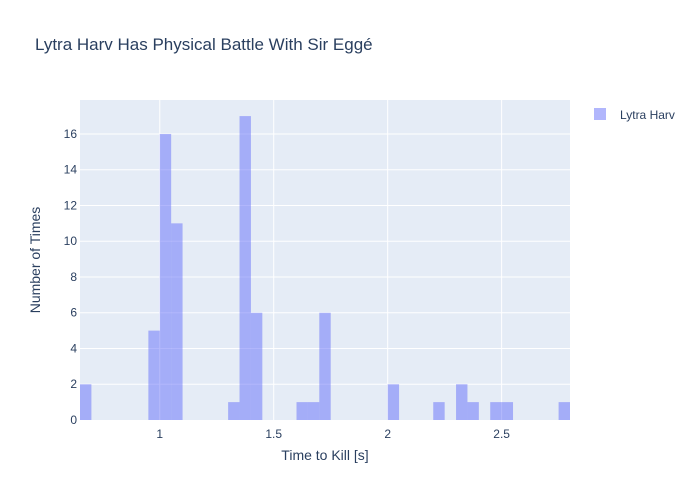 This screenshot has width=700, height=500. I want to click on y-tick-label: 2, so click(73, 384).